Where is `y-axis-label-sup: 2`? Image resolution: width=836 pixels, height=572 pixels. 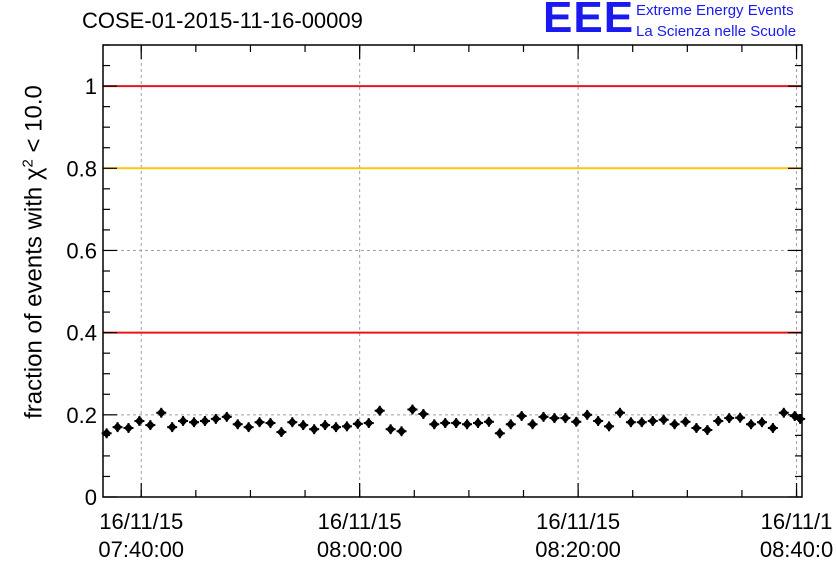
y-axis-label-sup: 2 is located at coordinates (28, 163).